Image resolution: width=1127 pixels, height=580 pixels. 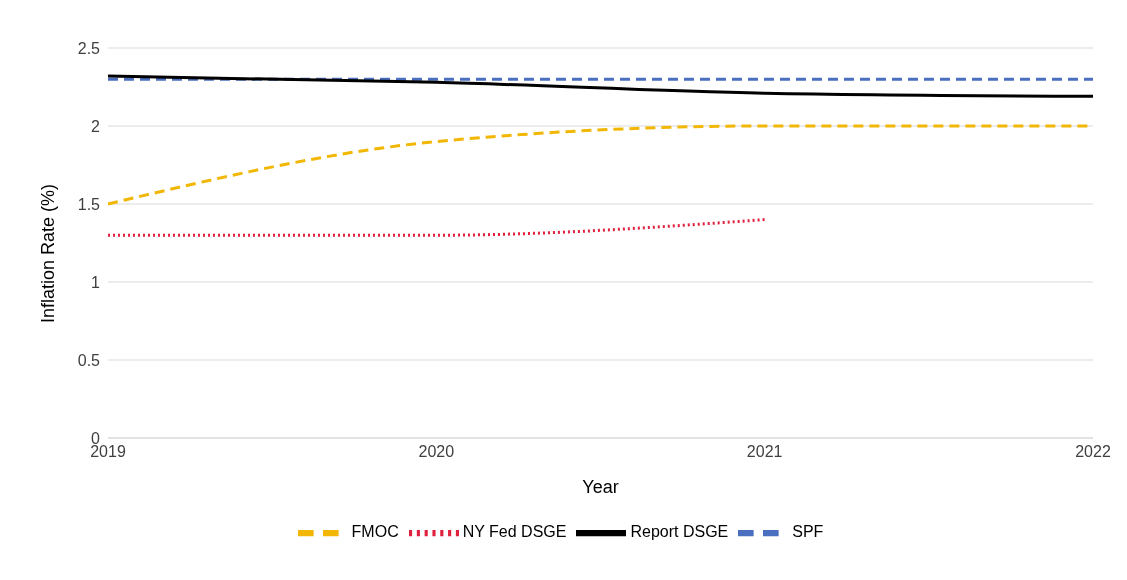 I want to click on x-tick-label: 2021, so click(x=764, y=452).